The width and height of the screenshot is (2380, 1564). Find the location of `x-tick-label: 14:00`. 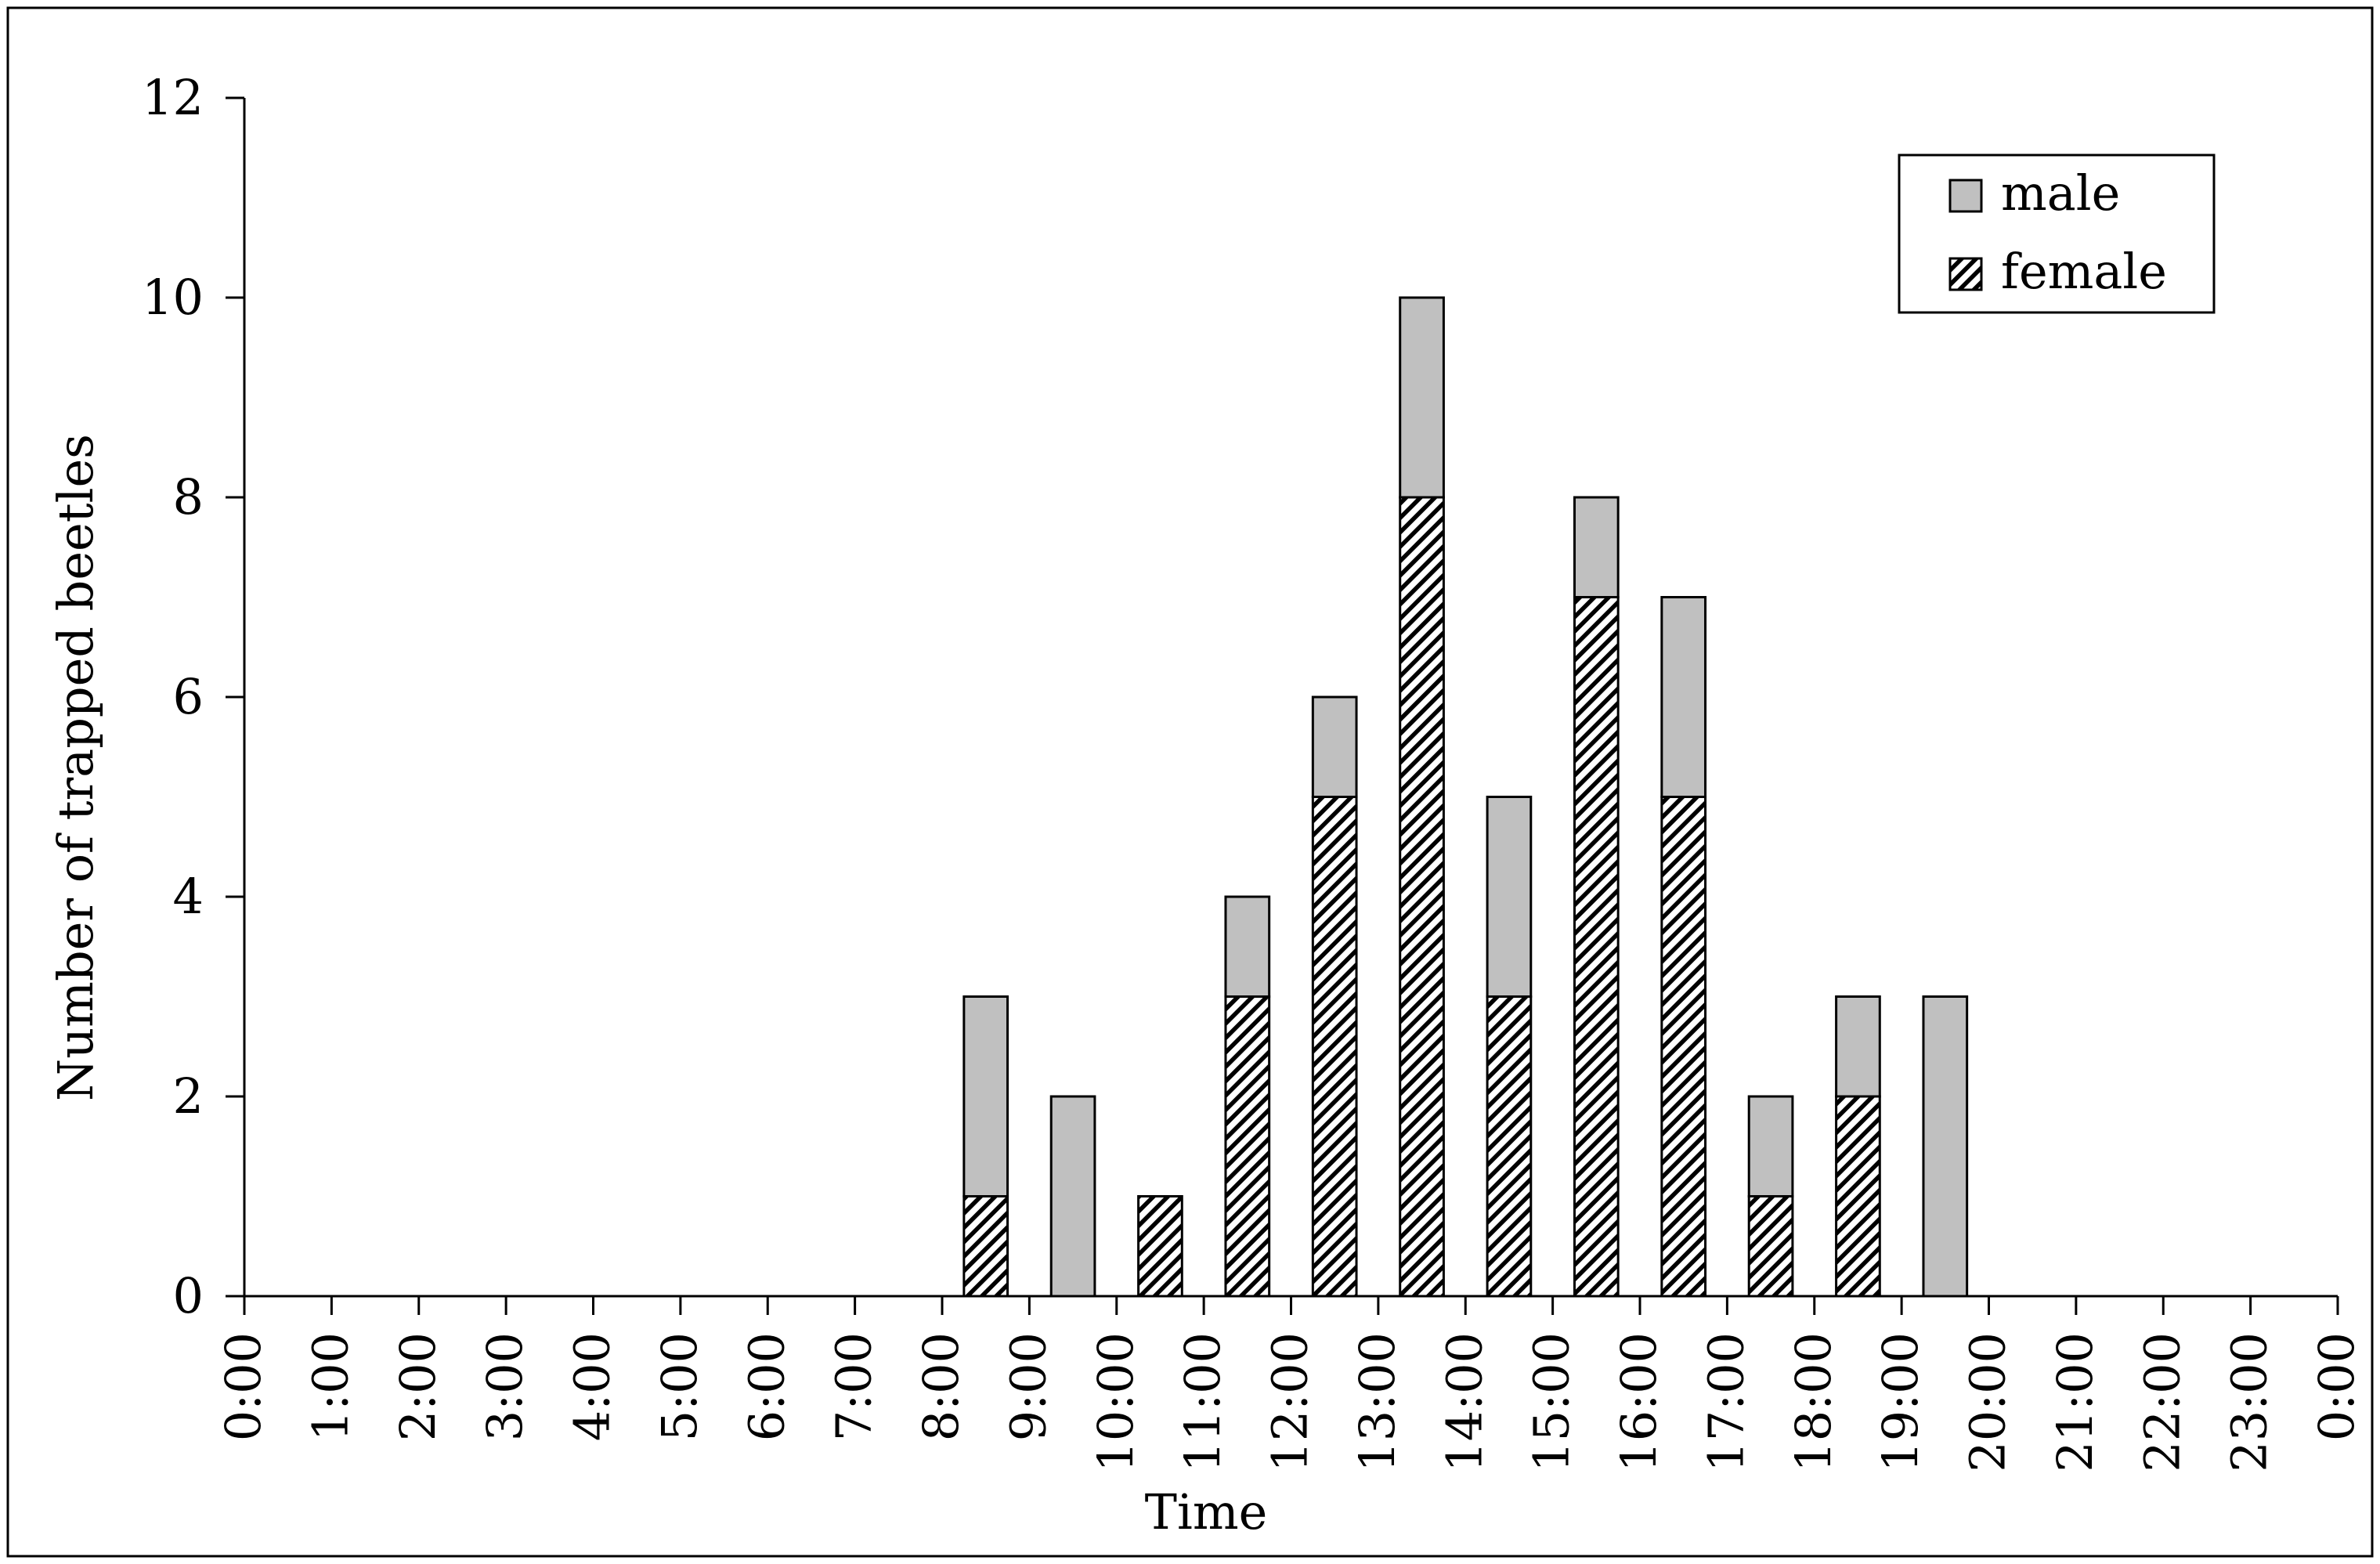

x-tick-label: 14:00 is located at coordinates (1464, 1402).